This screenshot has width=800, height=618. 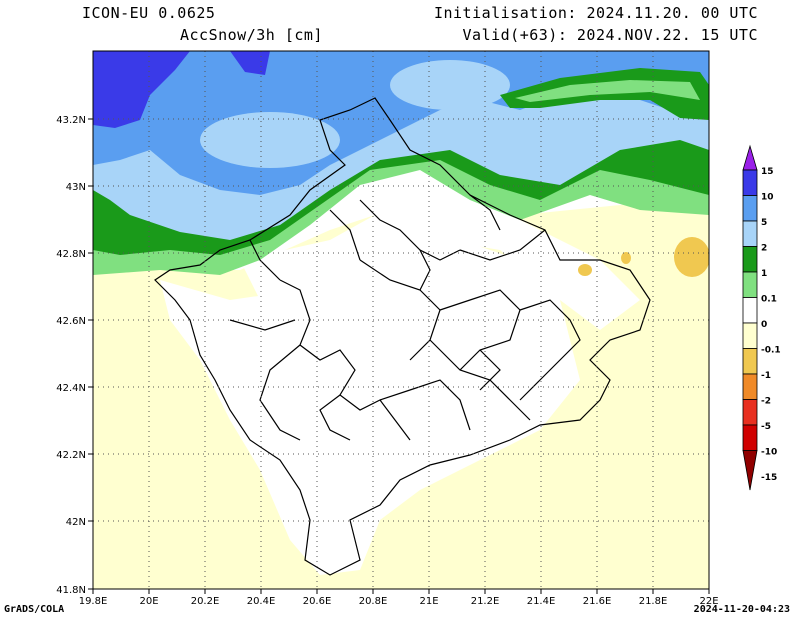 I want to click on lon-label: 20.6E, so click(x=317, y=601).